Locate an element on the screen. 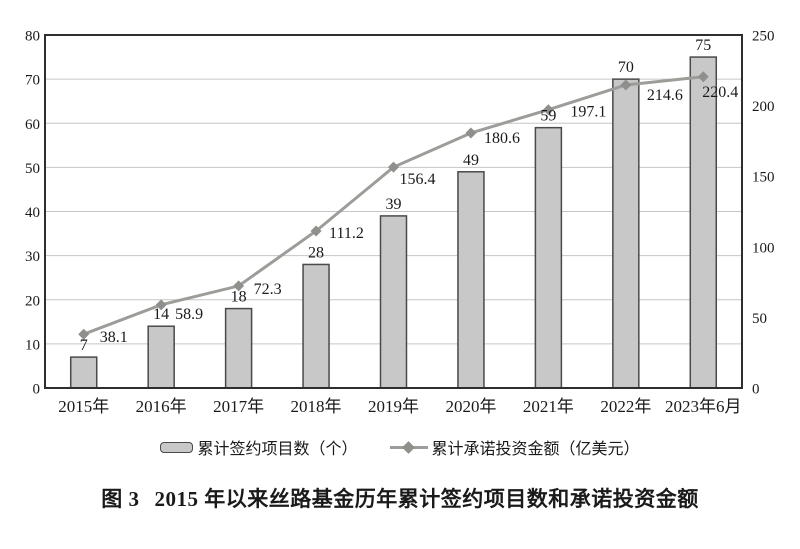  line-value-label: 58.9 is located at coordinates (189, 314).